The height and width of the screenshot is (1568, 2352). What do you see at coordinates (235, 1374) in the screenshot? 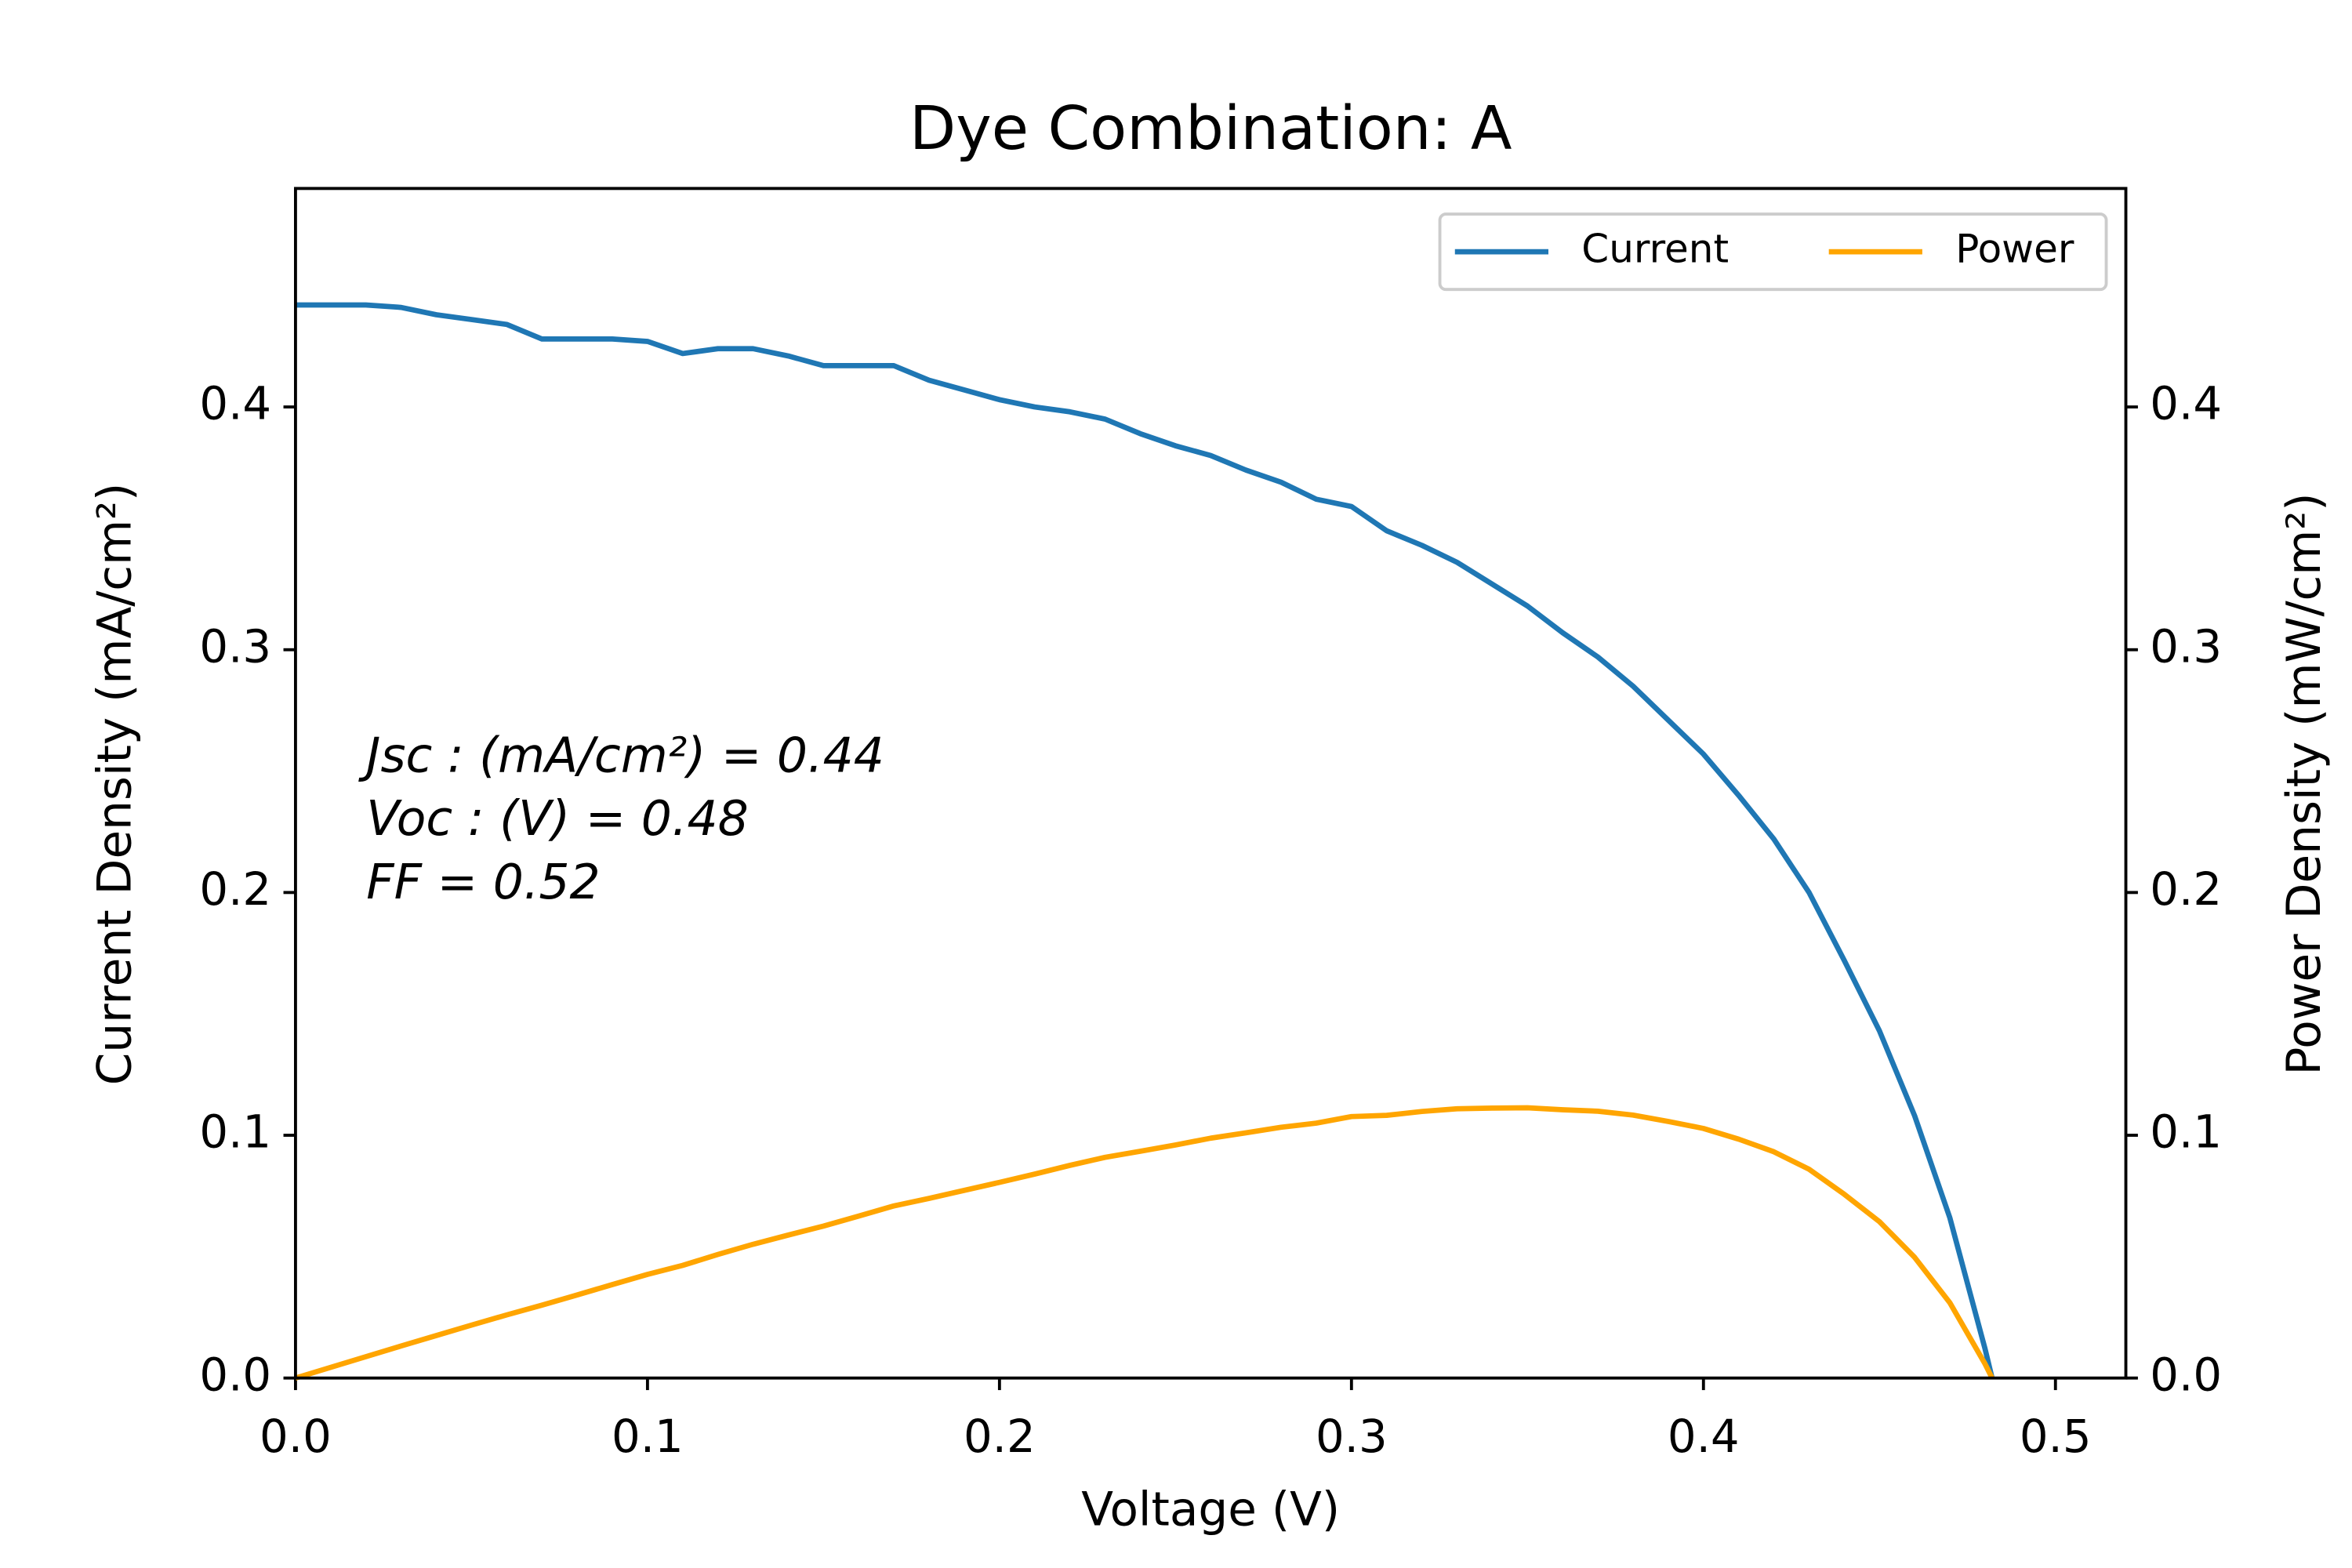
I see `y-tick-label: 0.0` at bounding box center [235, 1374].